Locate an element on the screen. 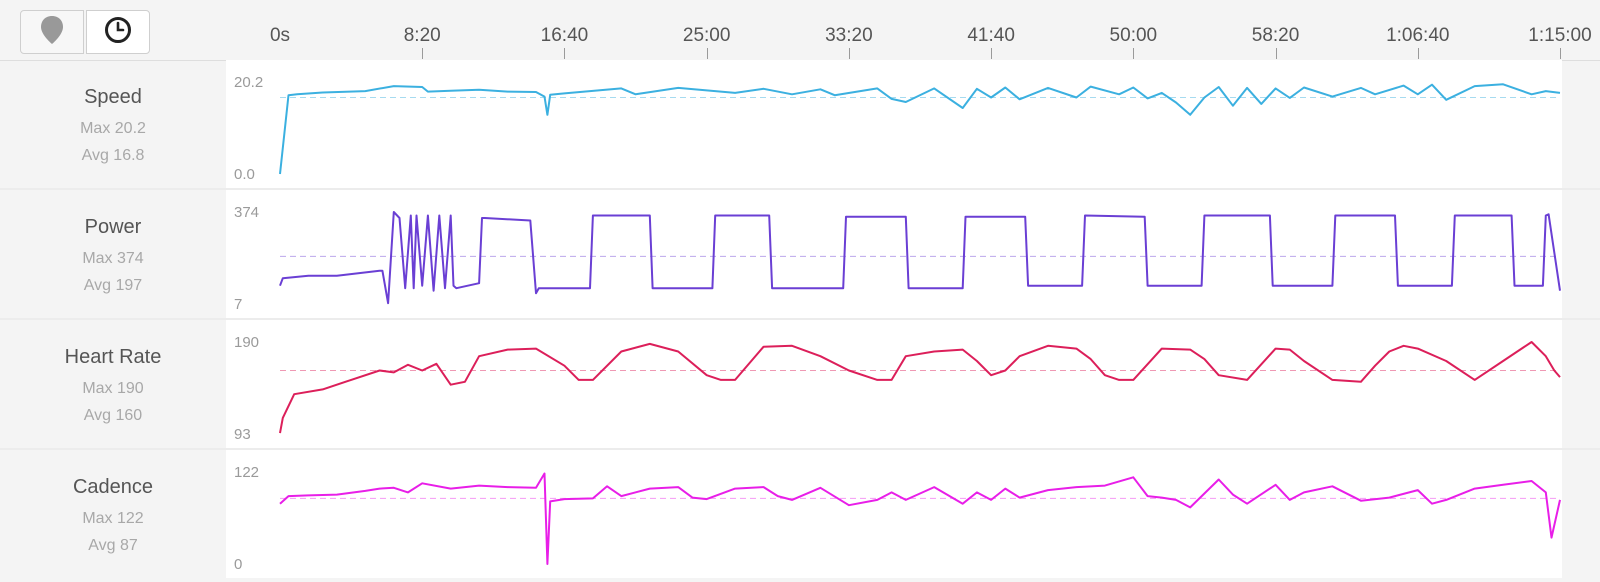  speed-y-max-label: 20.2 is located at coordinates (249, 82).